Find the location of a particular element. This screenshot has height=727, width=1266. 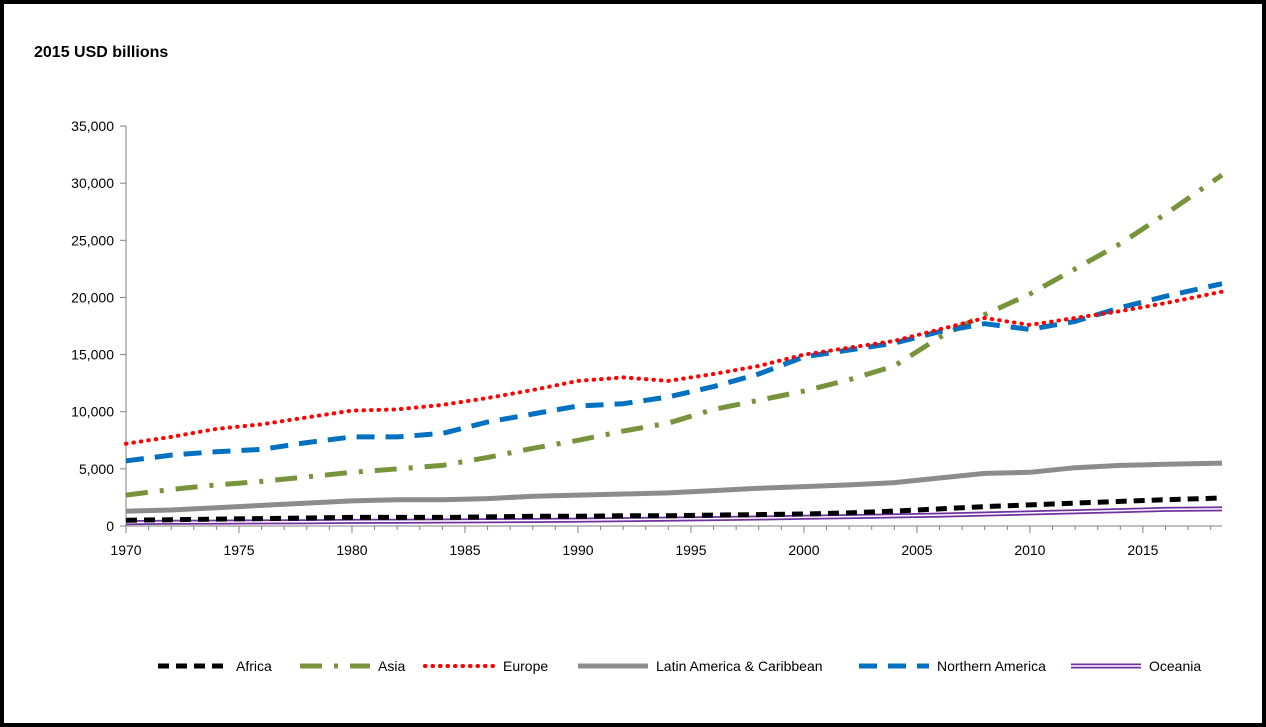

x-tick-label: 2010 is located at coordinates (1029, 550).